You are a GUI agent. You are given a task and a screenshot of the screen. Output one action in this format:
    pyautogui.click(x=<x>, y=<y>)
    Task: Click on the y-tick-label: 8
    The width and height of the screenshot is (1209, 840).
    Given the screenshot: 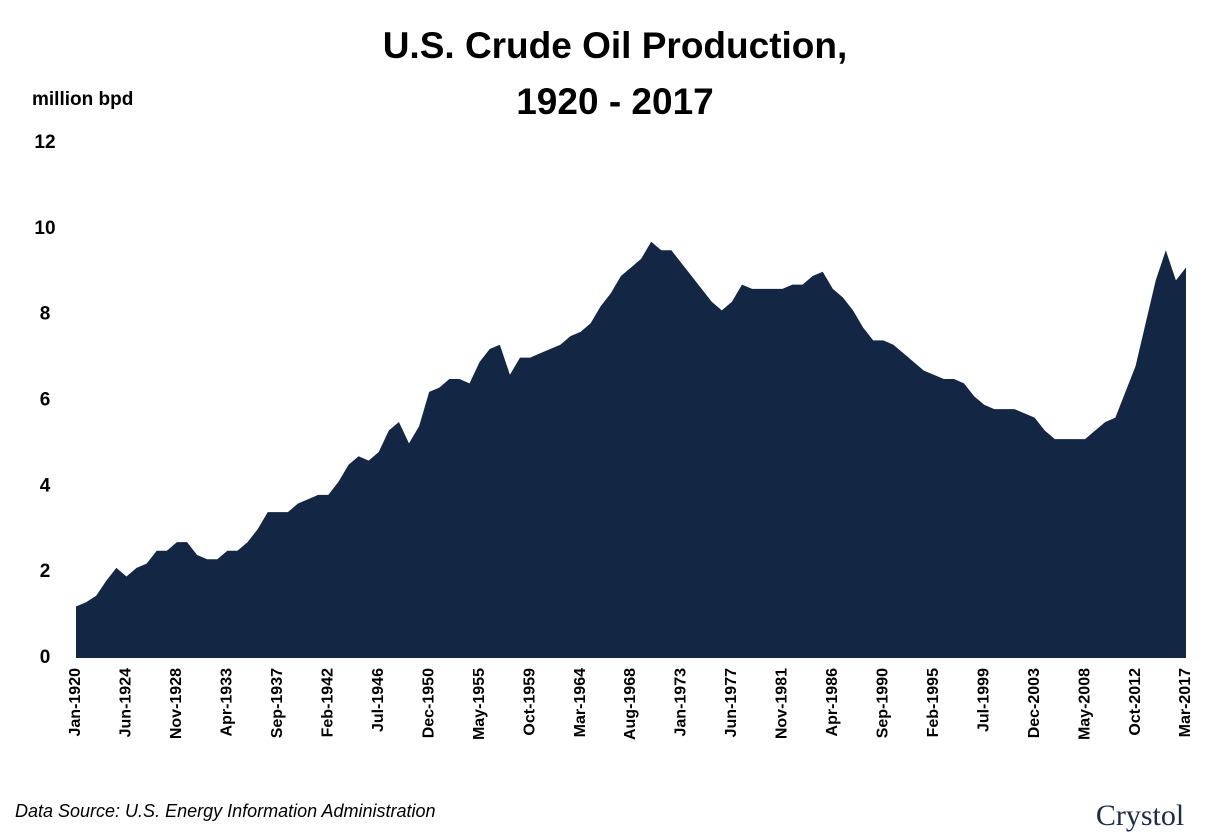 What is the action you would take?
    pyautogui.click(x=45, y=314)
    